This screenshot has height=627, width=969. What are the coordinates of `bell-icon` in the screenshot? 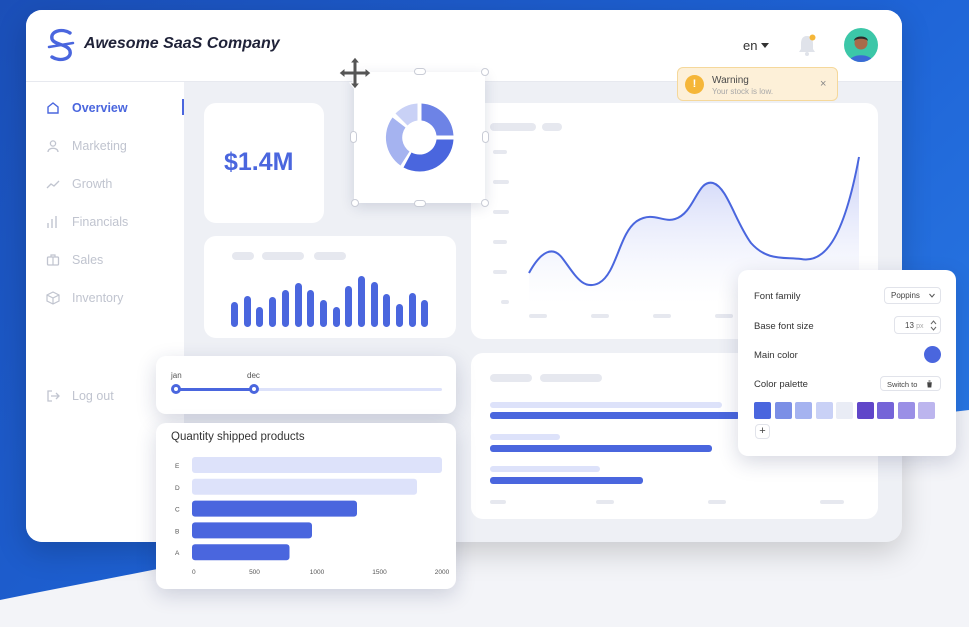 It's located at (807, 45).